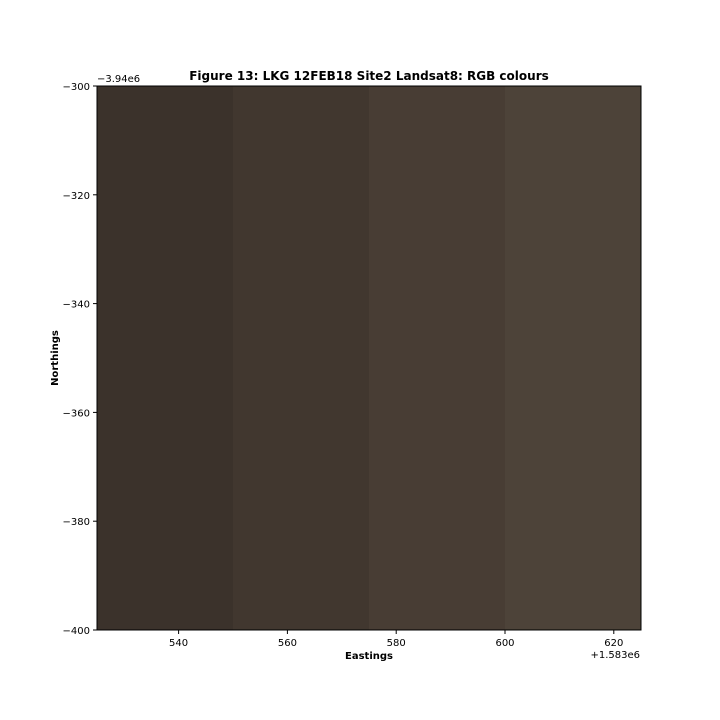 Image resolution: width=720 pixels, height=720 pixels. Describe the element at coordinates (80, 359) in the screenshot. I see `y-axis-ticks: −300 −320 −340 −360 −380 −400` at that location.